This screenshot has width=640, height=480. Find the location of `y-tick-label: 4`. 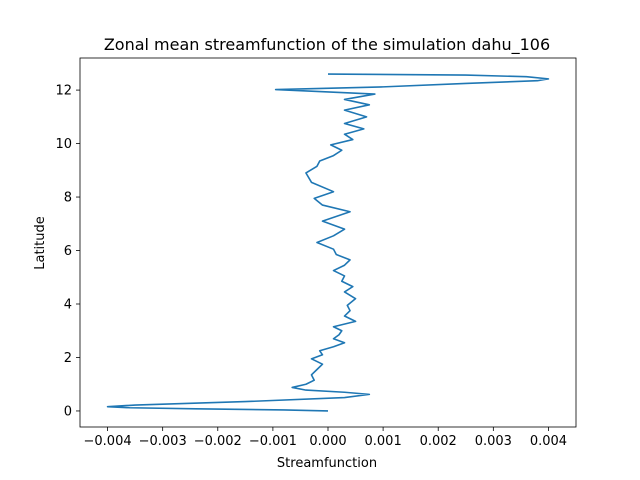

y-tick-label: 4 is located at coordinates (68, 305).